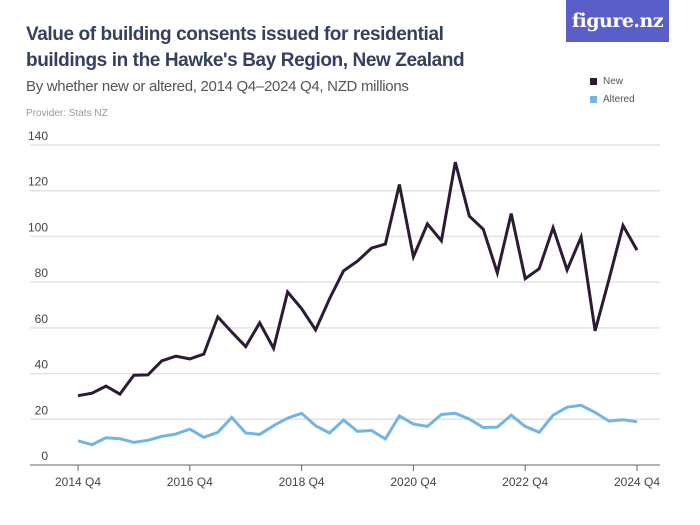  I want to click on legend-swatch-altered, so click(593, 99).